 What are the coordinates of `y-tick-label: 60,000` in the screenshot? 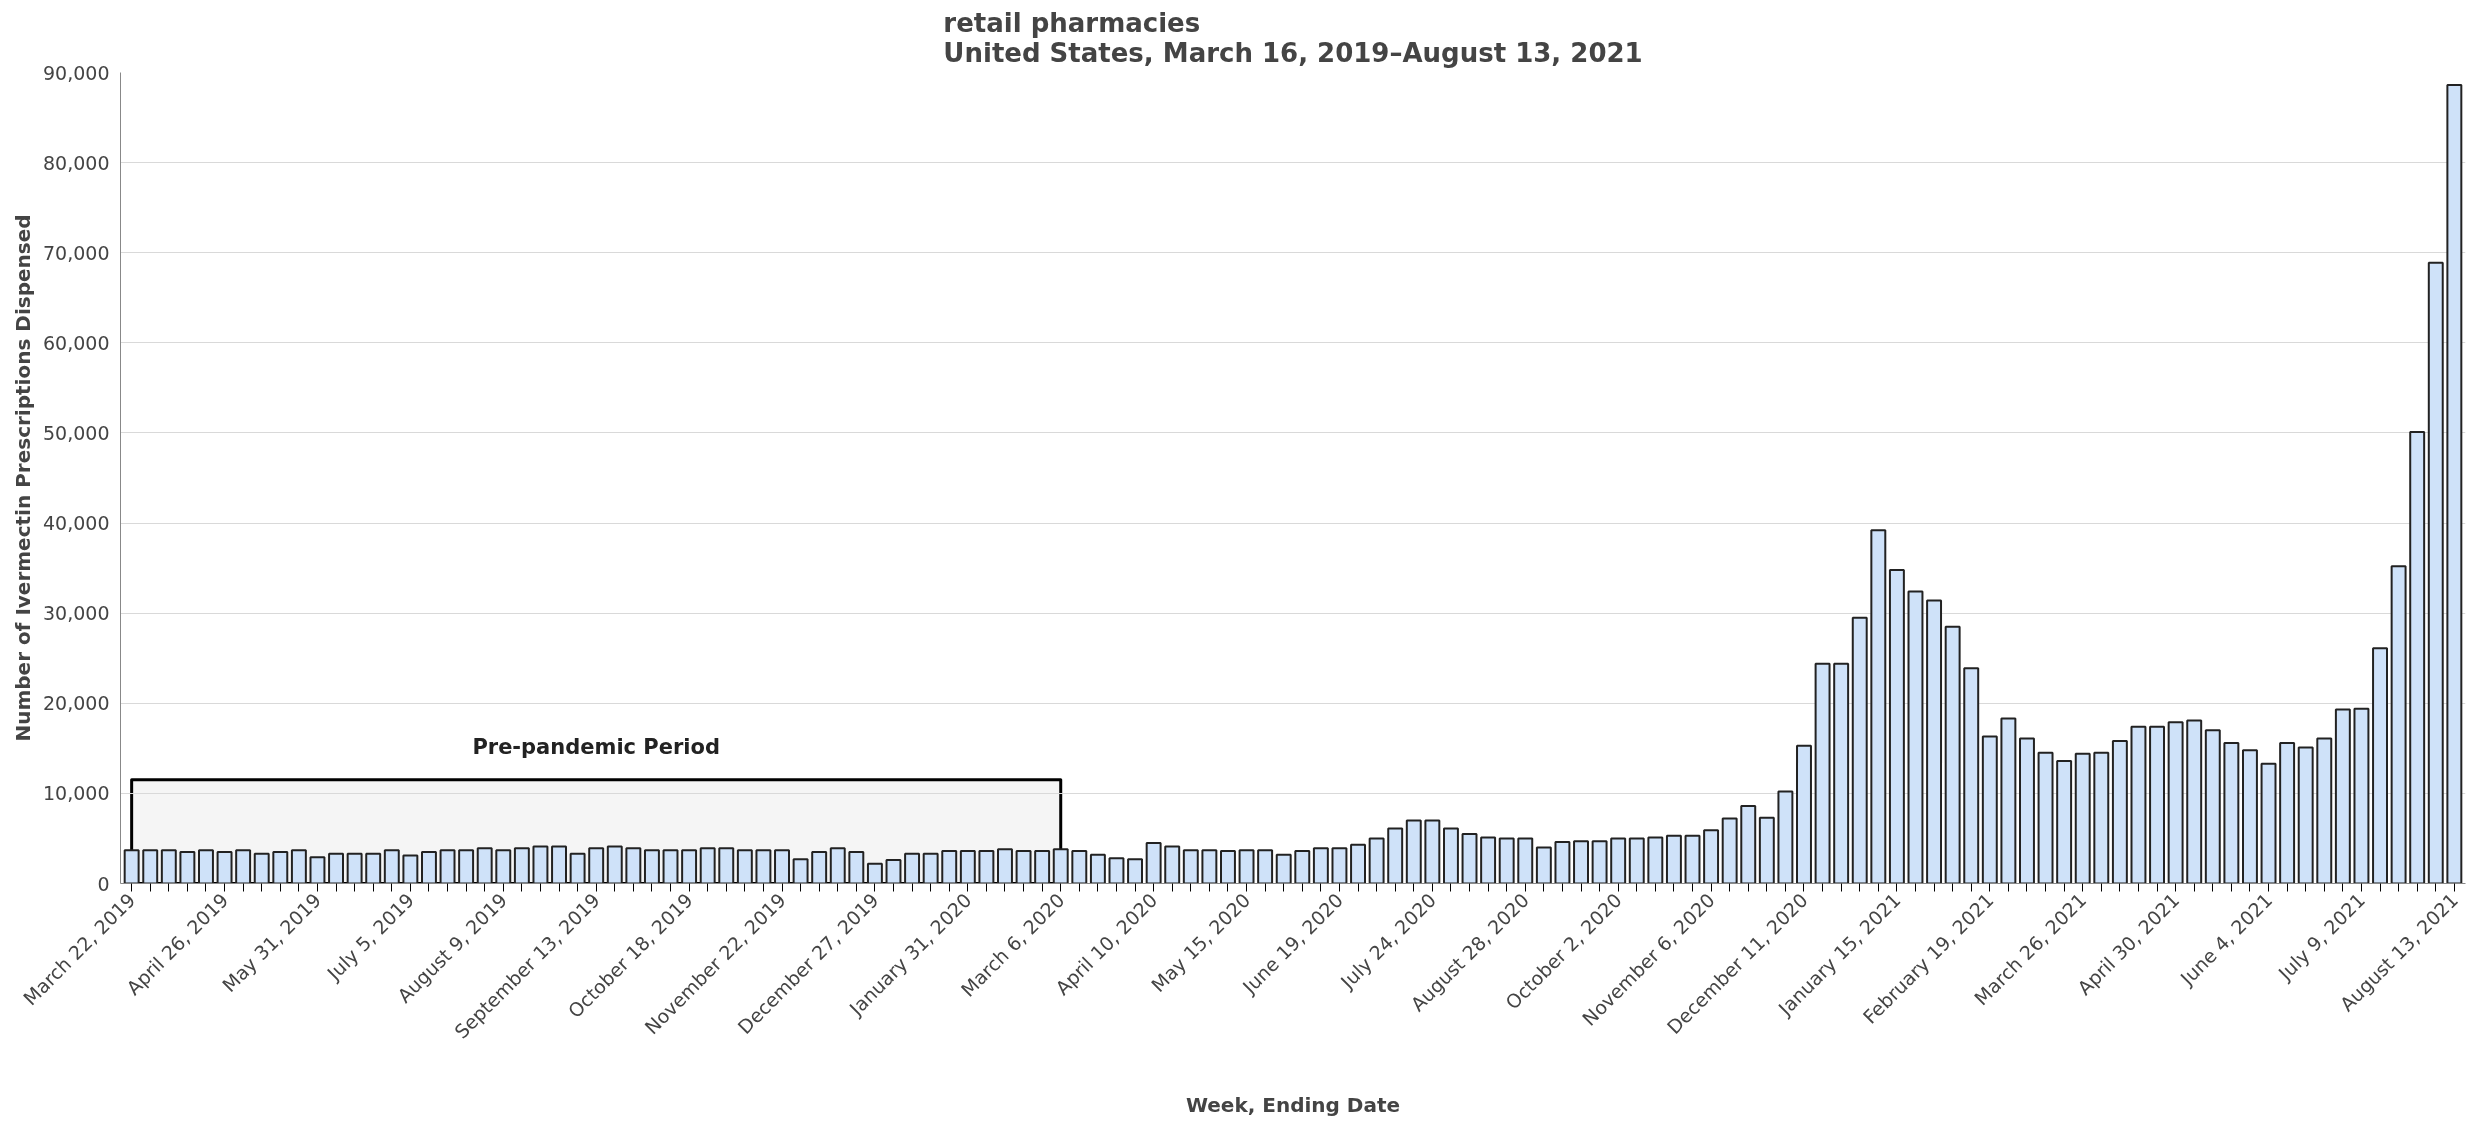 It's located at (76, 342).